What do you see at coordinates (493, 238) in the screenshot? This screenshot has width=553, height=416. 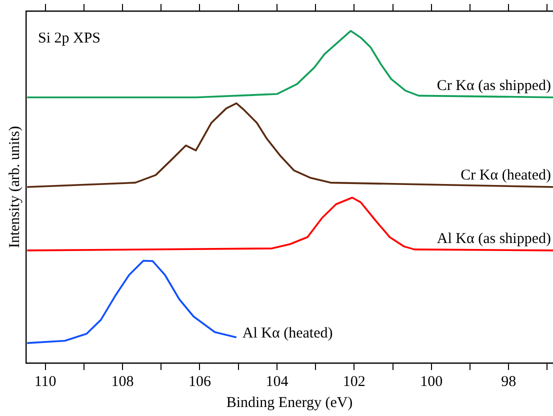 I see `series-label: Al Kα (as shipped)` at bounding box center [493, 238].